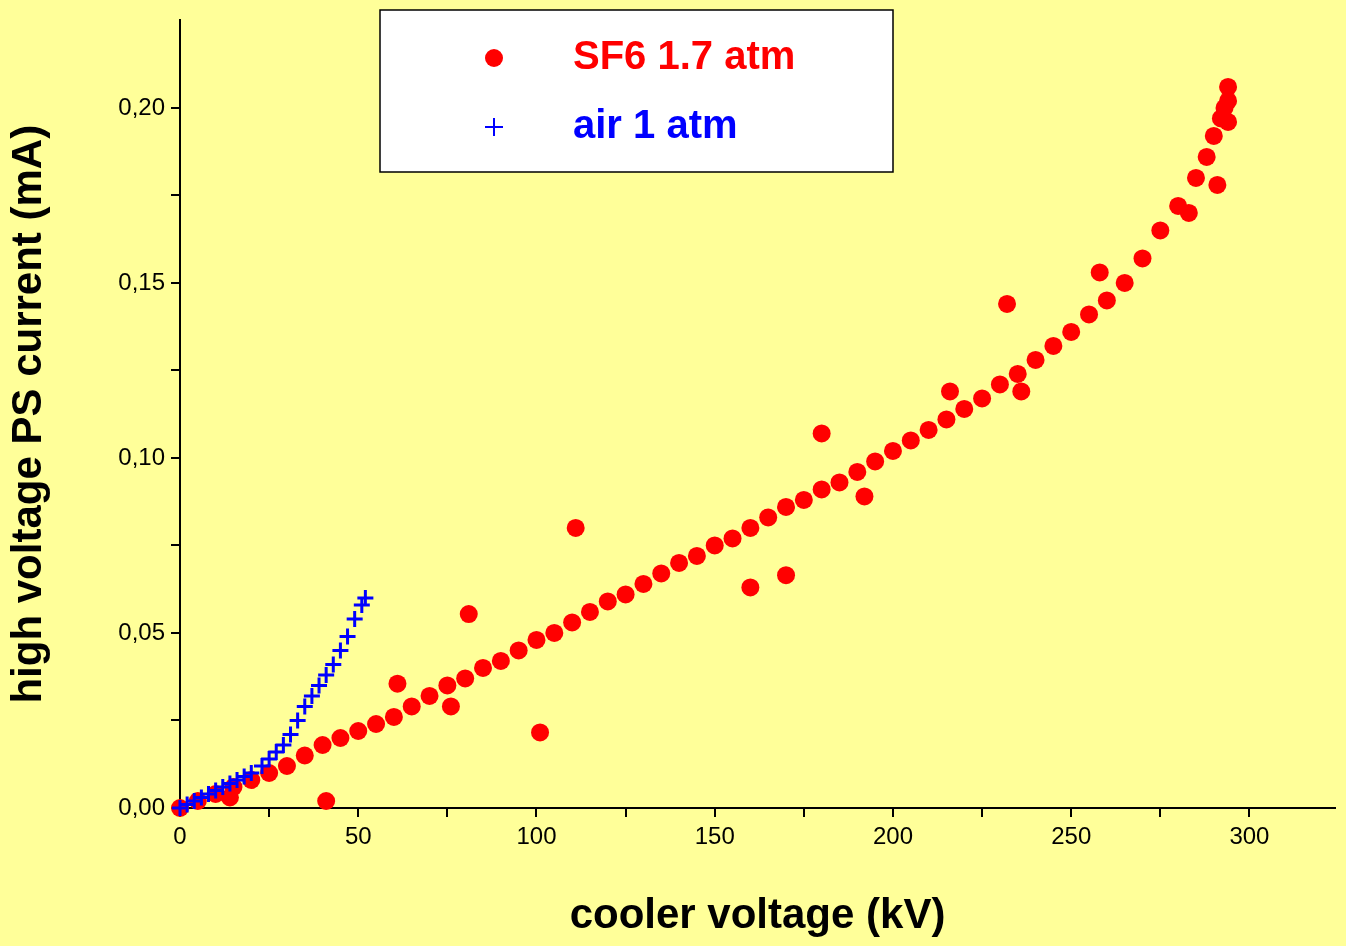 This screenshot has width=1346, height=946. What do you see at coordinates (141, 631) in the screenshot?
I see `y-tick-label: 0,05` at bounding box center [141, 631].